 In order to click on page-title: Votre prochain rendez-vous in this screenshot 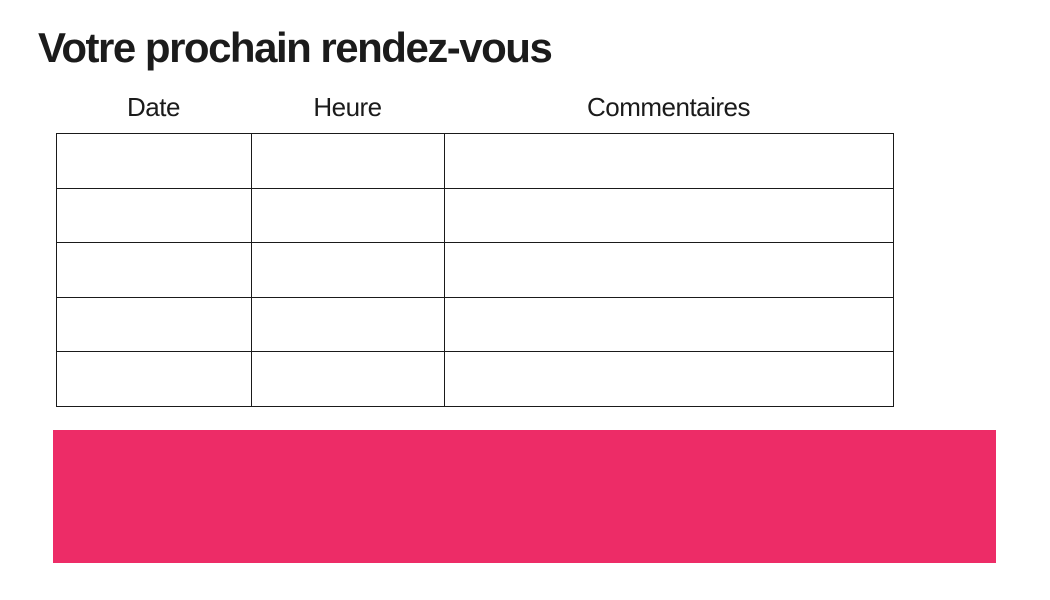, I will do `click(295, 47)`.